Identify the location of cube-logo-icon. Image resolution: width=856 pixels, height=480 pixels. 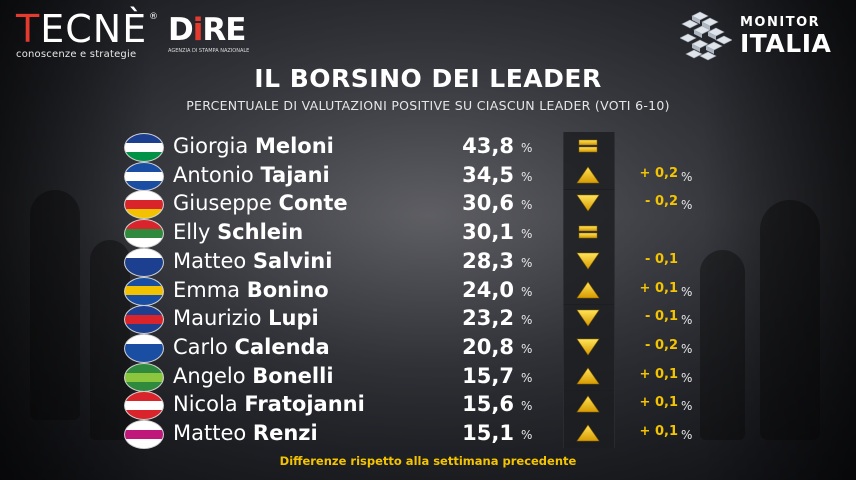
(706, 36).